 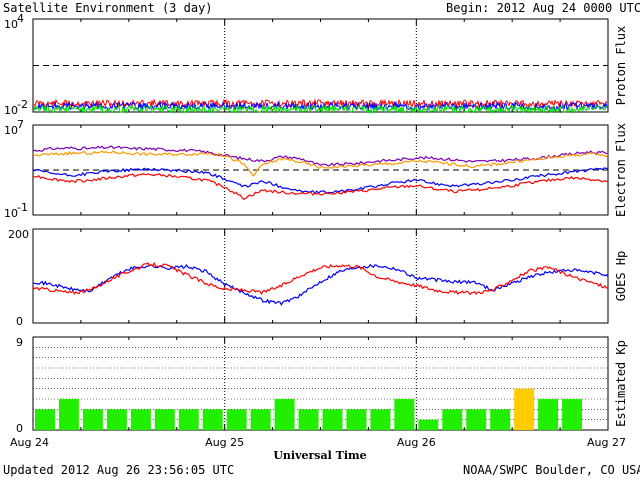 What do you see at coordinates (224, 442) in the screenshot?
I see `x-tick-label: Aug 25` at bounding box center [224, 442].